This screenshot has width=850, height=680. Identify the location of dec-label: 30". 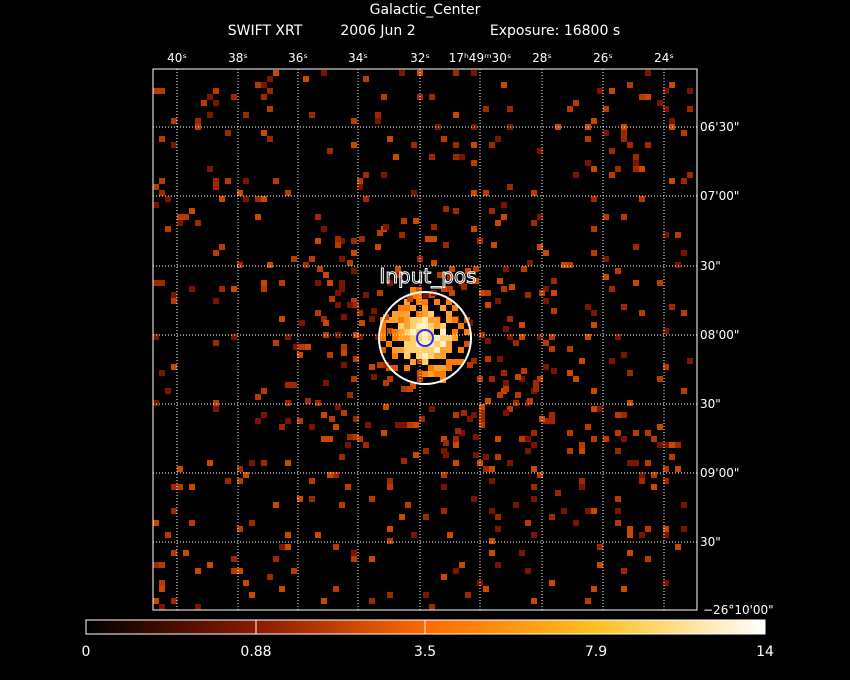
(710, 542).